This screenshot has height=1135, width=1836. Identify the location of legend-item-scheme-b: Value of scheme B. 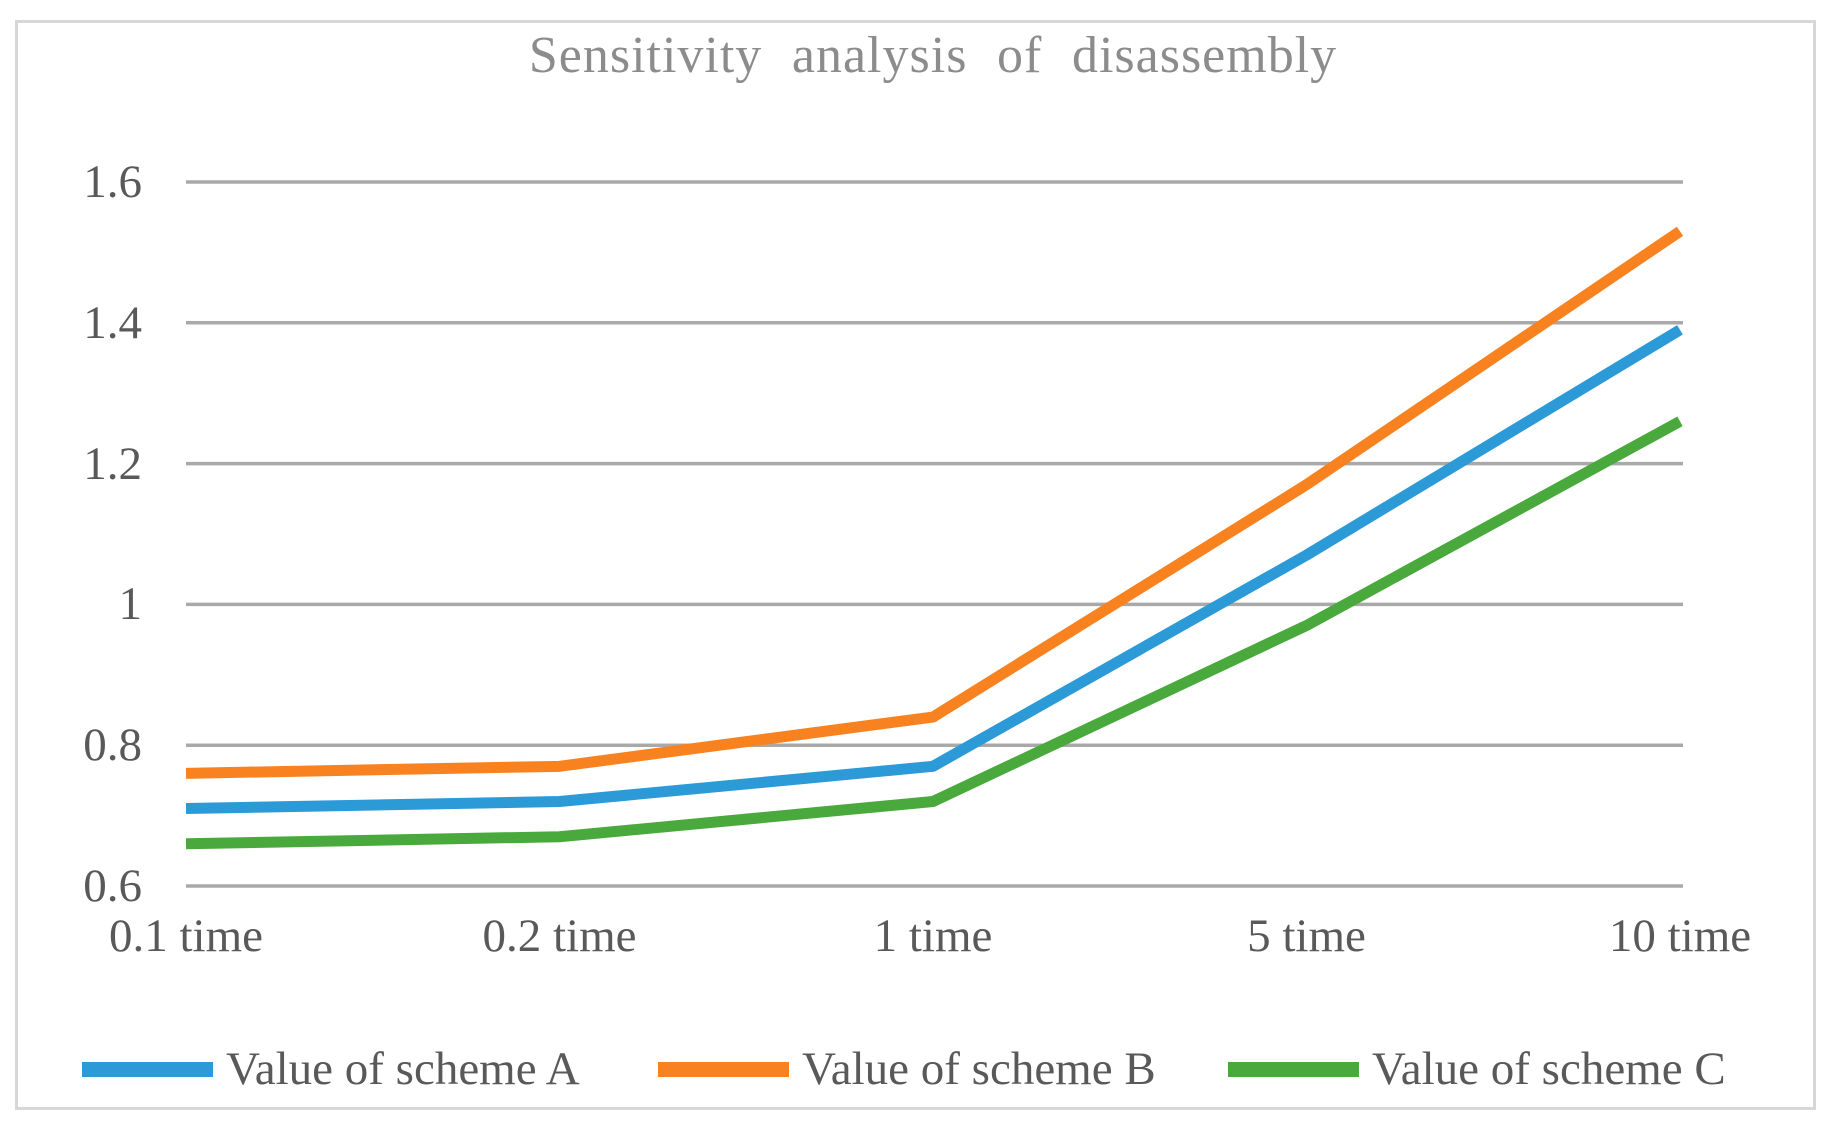
(907, 1069).